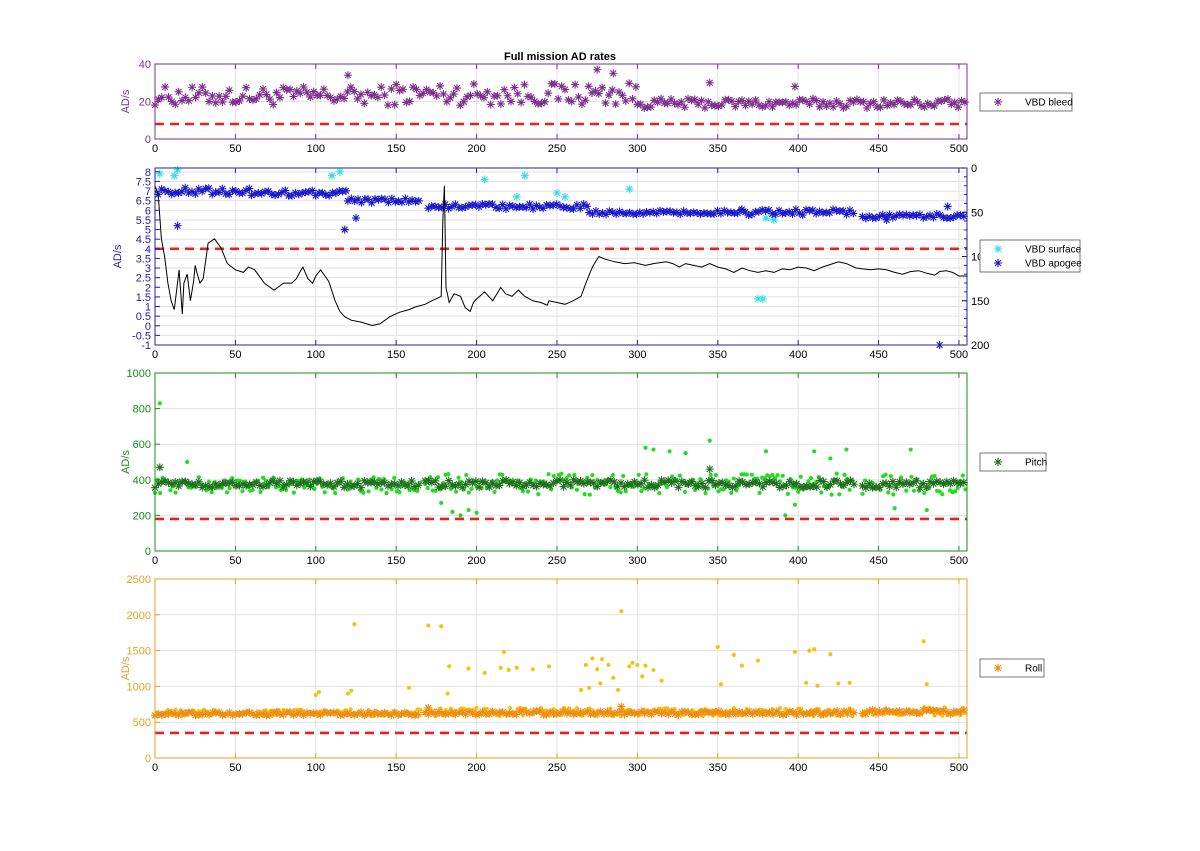  Describe the element at coordinates (141, 336) in the screenshot. I see `y-tick-label: -0.5` at that location.